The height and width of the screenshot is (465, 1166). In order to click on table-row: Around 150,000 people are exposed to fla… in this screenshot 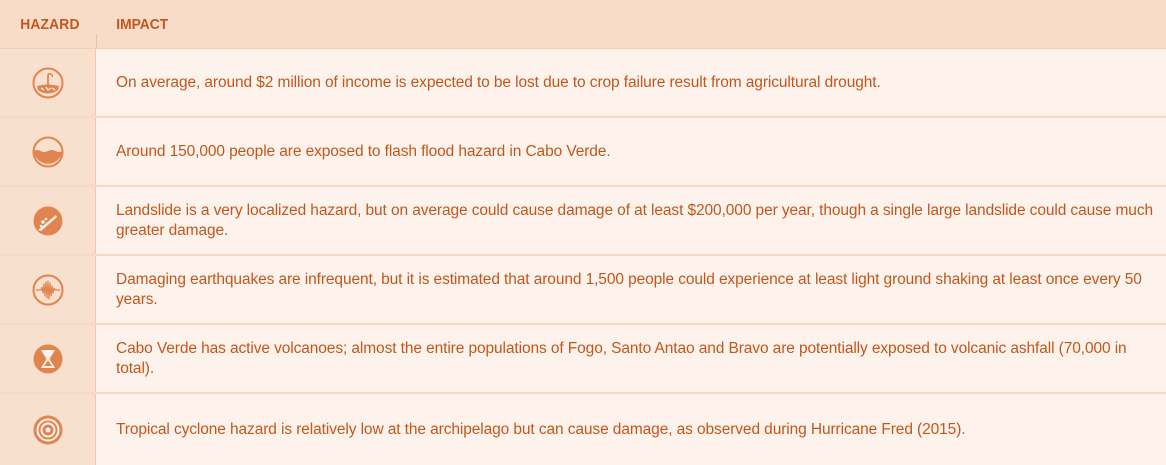, I will do `click(583, 152)`.